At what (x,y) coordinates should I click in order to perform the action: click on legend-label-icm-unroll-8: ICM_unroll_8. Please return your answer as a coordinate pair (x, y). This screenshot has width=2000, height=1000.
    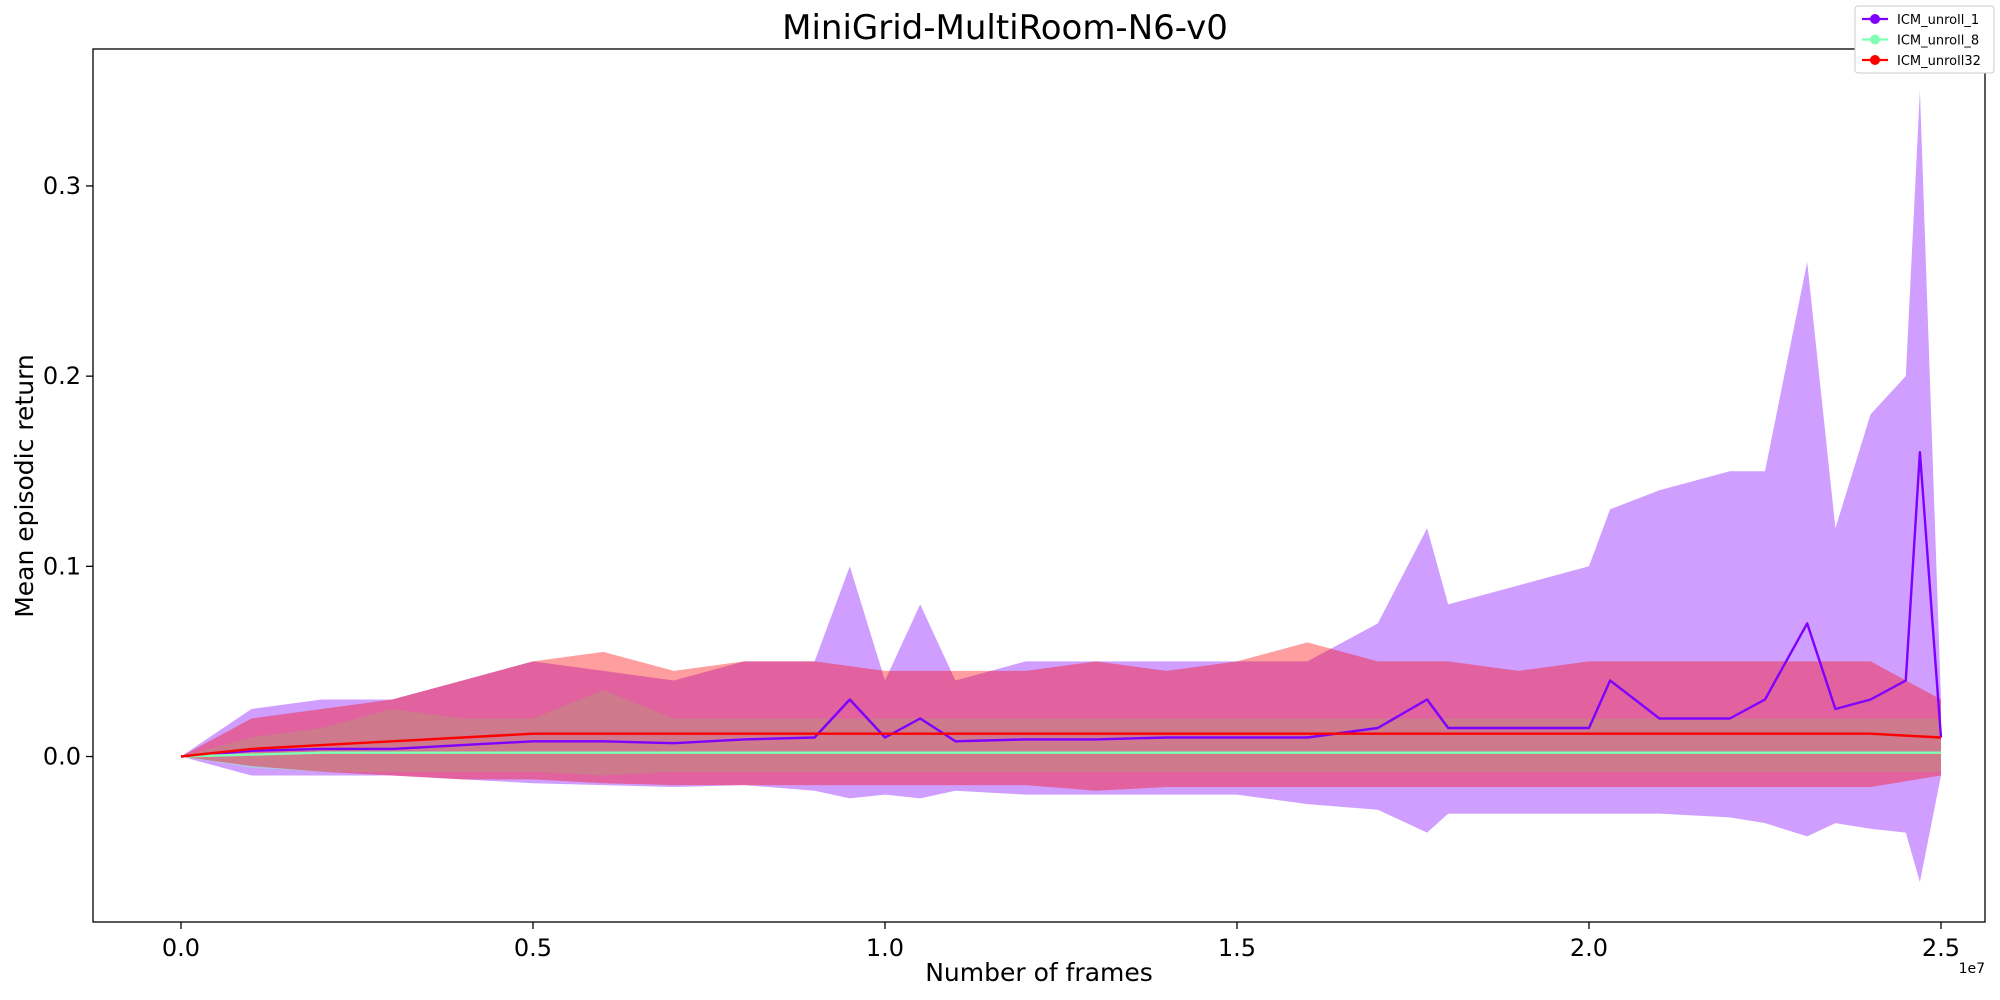
    Looking at the image, I should click on (1938, 41).